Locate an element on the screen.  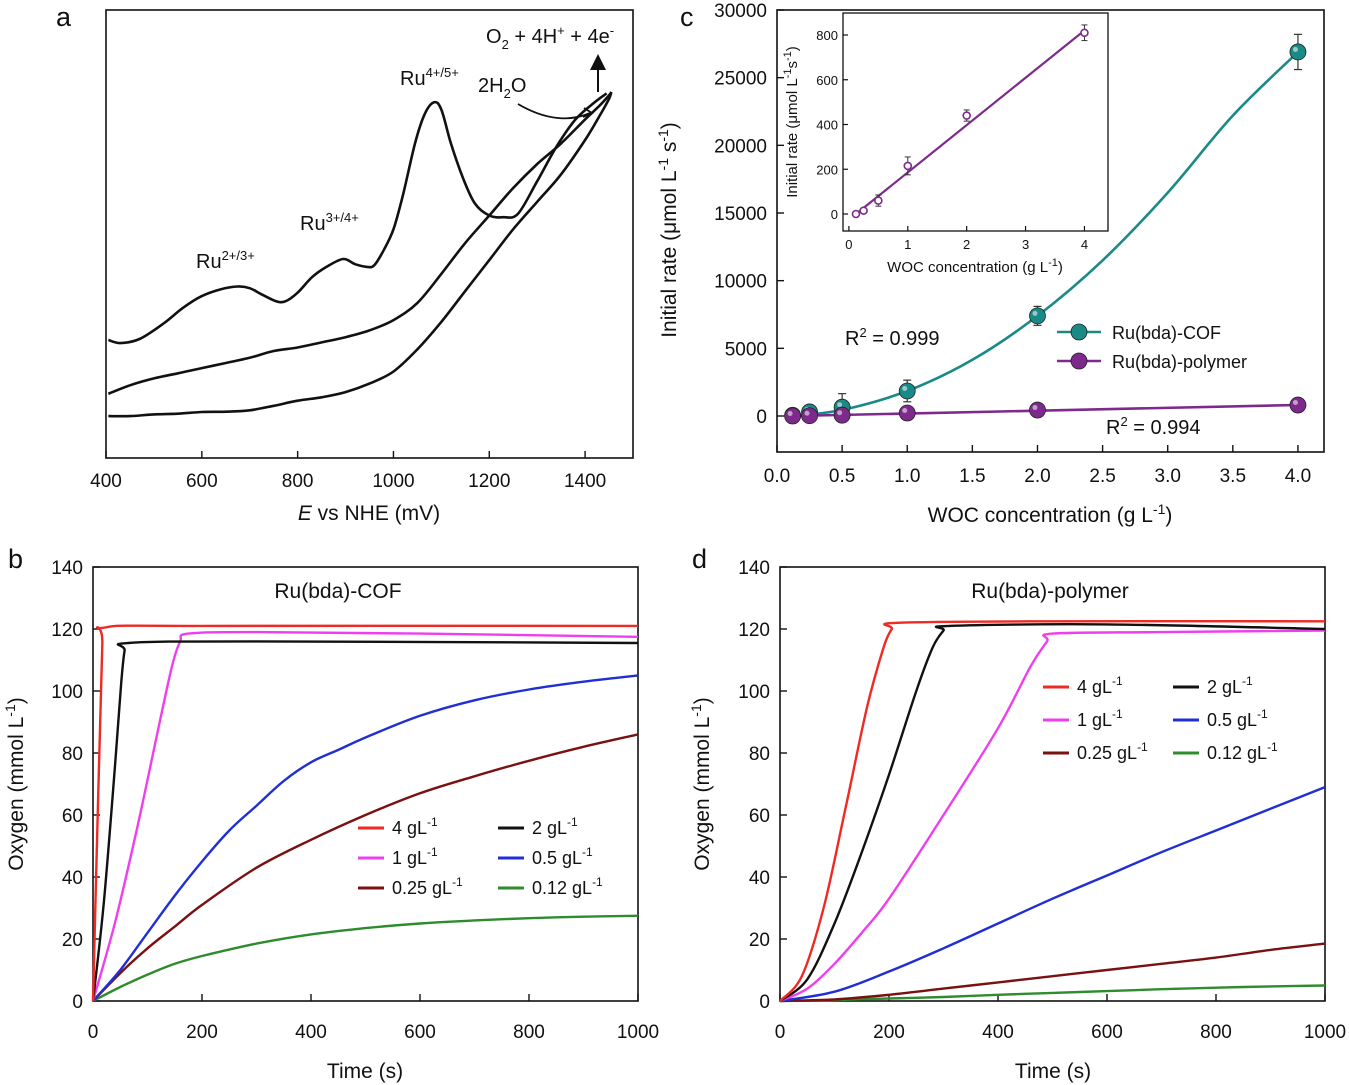
rate-series-c is located at coordinates (1045, 229).